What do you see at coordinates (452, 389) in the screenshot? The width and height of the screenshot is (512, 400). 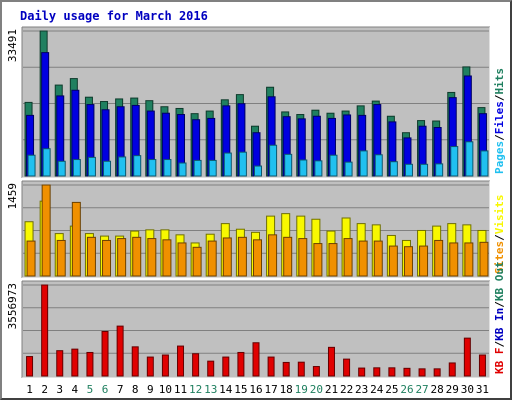 I see `x-tick-label: 29` at bounding box center [452, 389].